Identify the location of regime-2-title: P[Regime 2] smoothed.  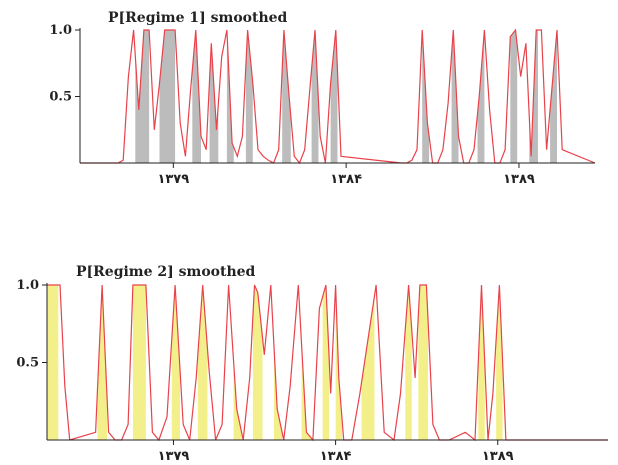
(166, 272).